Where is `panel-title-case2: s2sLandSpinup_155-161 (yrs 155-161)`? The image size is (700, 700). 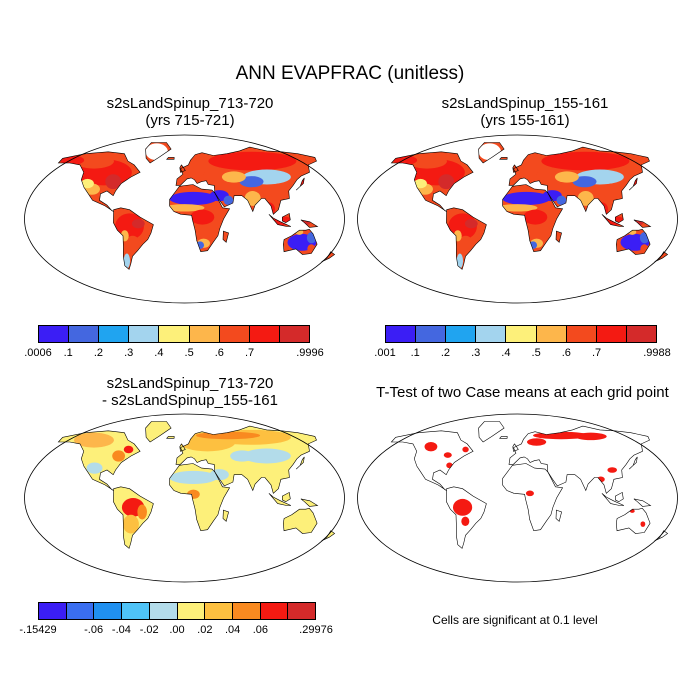
panel-title-case2: s2sLandSpinup_155-161 (yrs 155-161) is located at coordinates (525, 112).